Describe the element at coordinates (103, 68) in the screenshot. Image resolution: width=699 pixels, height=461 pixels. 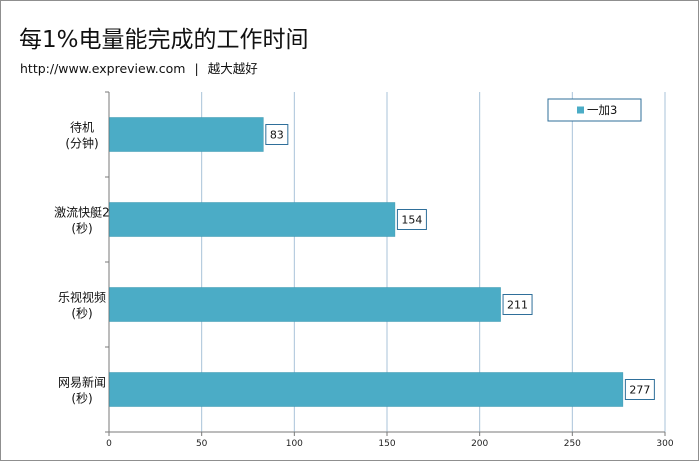
I see `source-url: http://www.expreview.com` at that location.